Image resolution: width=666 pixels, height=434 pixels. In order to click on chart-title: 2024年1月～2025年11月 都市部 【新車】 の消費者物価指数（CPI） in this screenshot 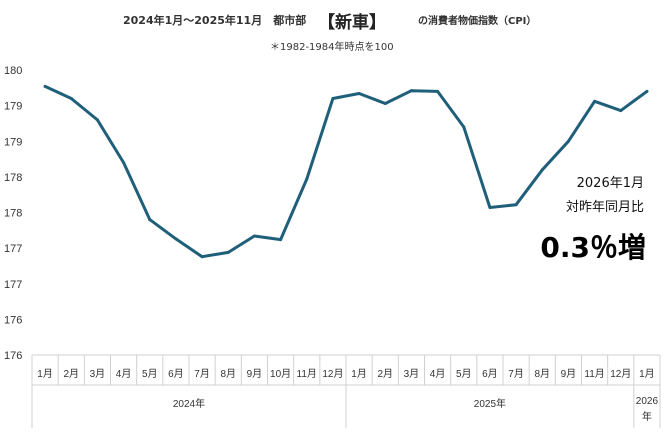, I will do `click(333, 20)`.